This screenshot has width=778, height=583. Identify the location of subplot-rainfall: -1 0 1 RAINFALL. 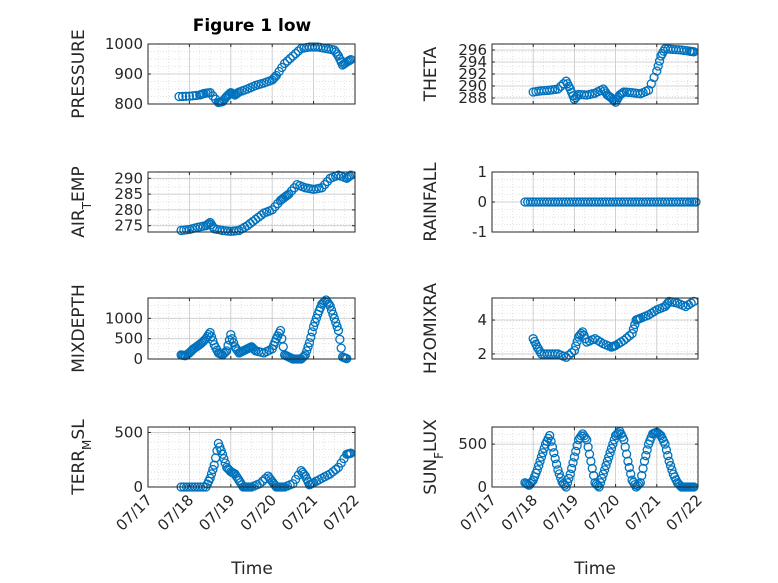
(561, 202).